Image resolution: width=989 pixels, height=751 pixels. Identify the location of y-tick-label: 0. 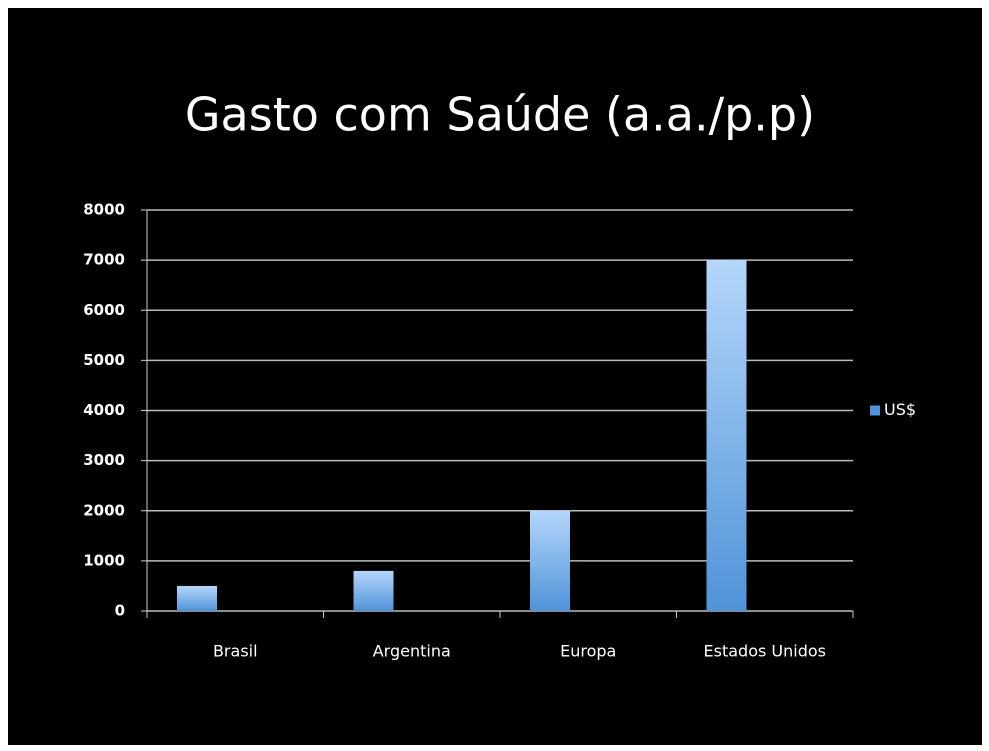
(120, 611).